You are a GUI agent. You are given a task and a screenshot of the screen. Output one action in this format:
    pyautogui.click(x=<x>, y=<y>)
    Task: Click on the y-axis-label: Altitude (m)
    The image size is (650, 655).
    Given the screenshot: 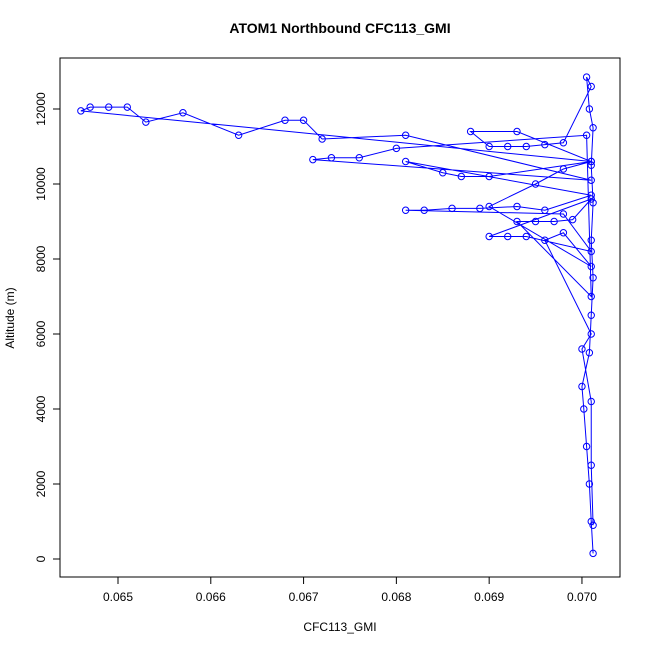 What is the action you would take?
    pyautogui.click(x=10, y=317)
    